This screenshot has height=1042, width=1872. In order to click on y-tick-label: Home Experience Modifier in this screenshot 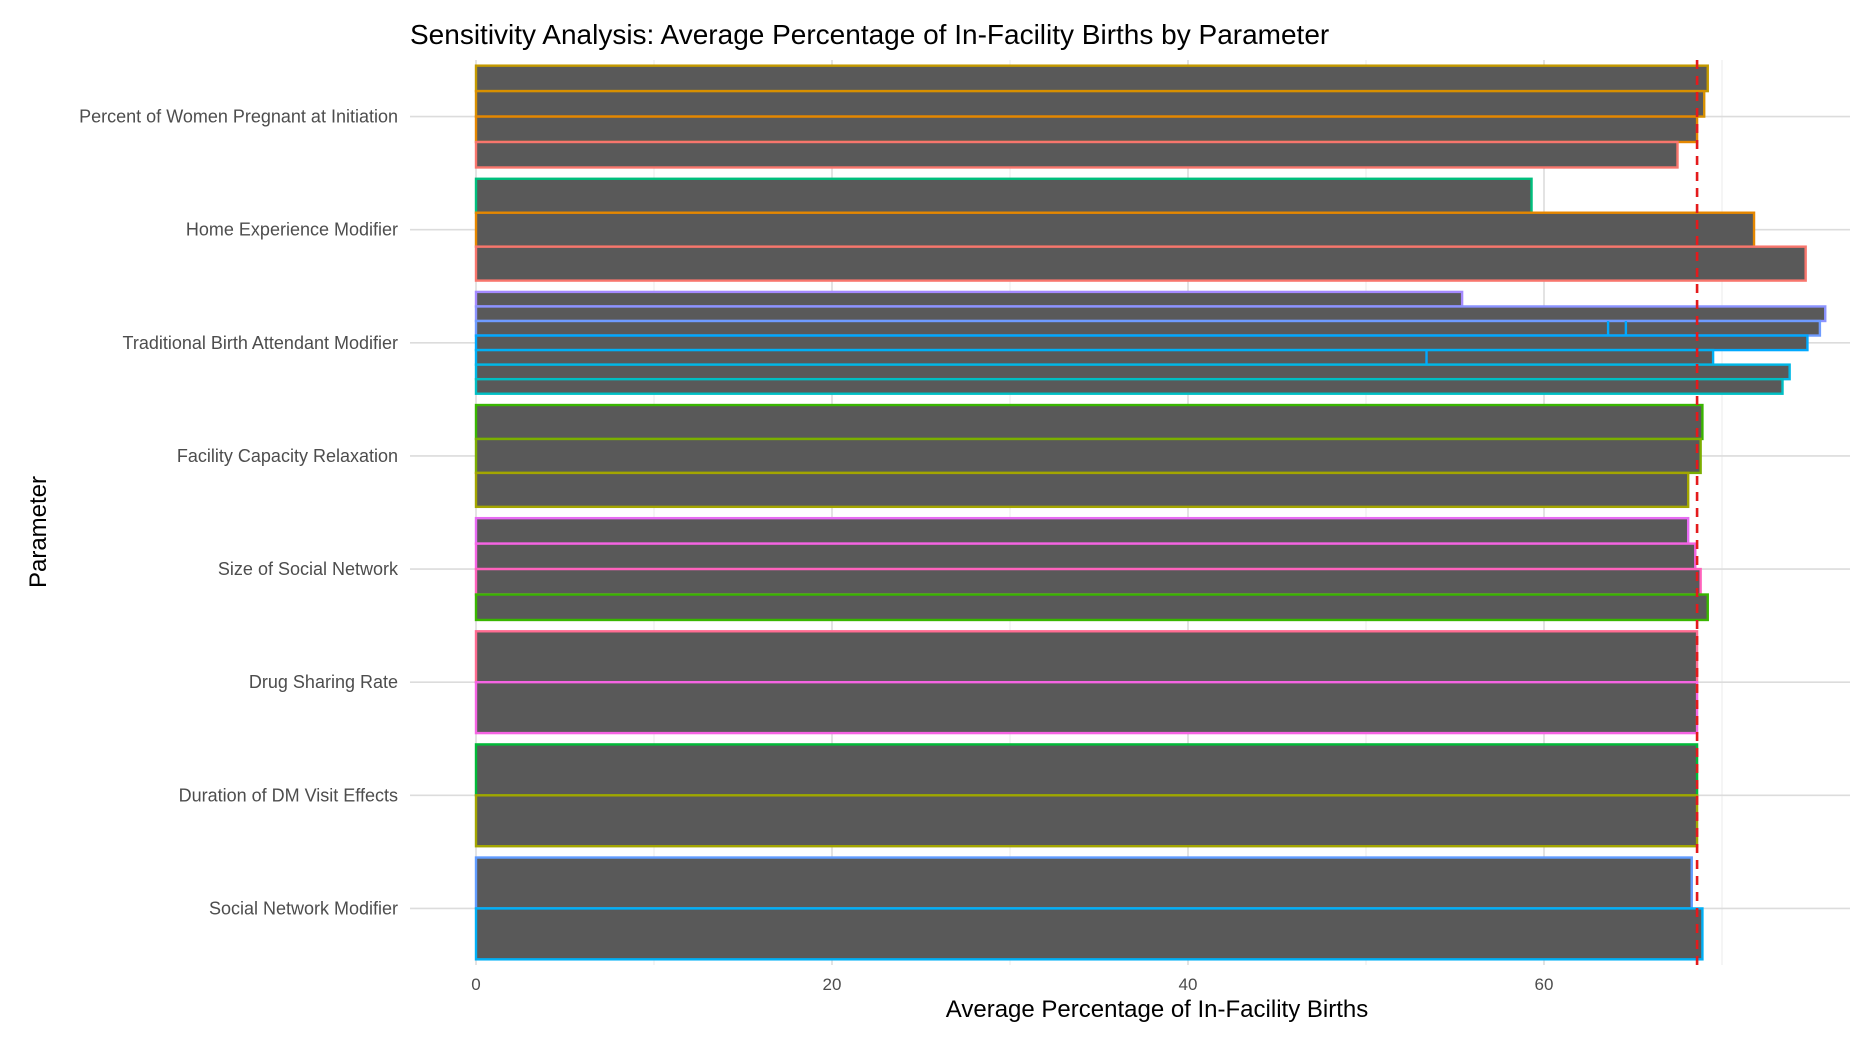, I will do `click(292, 230)`.